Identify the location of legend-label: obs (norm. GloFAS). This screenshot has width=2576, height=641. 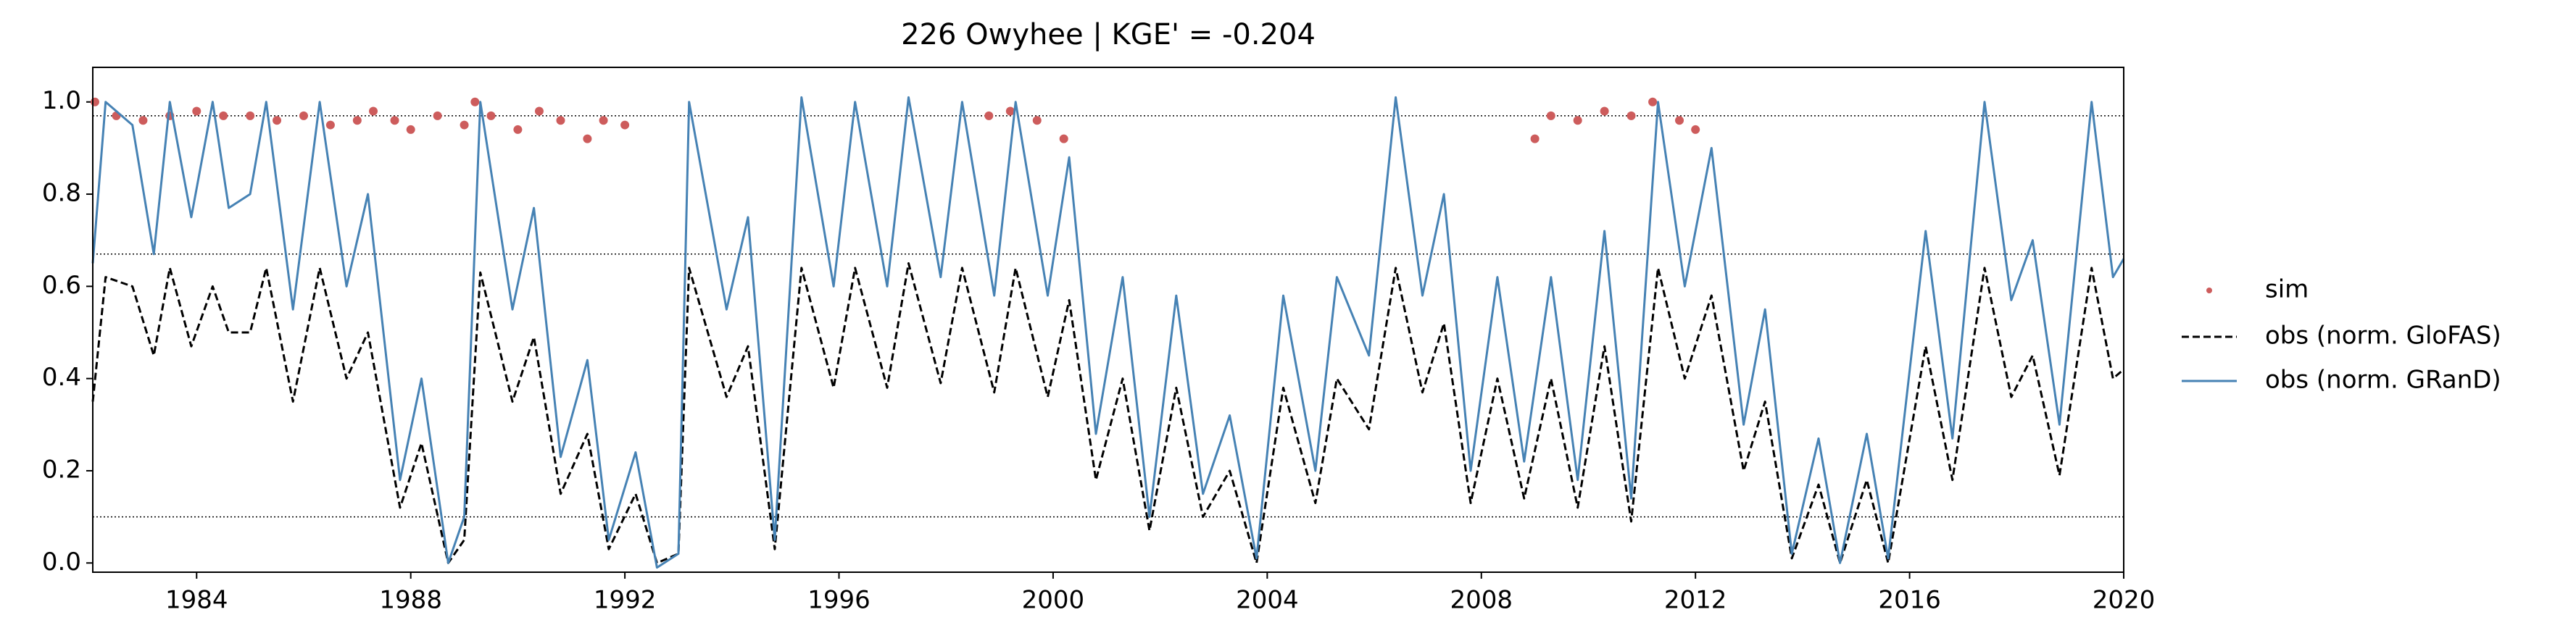
(2383, 336).